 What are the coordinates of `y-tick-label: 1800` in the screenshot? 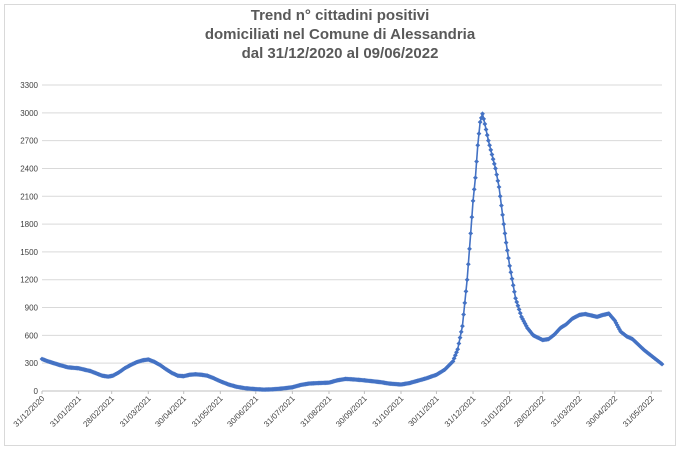 It's located at (29, 224).